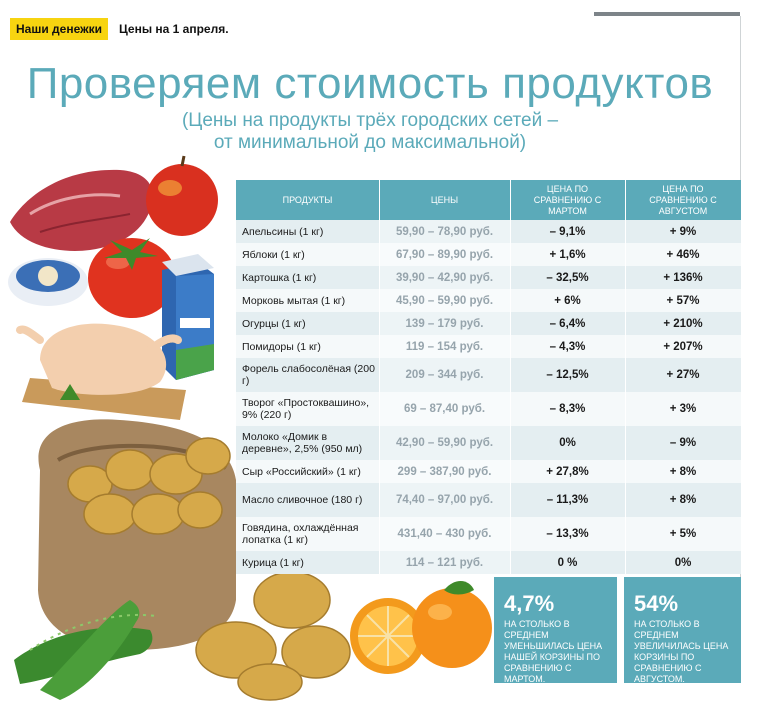 Image resolution: width=761 pixels, height=705 pixels. What do you see at coordinates (683, 231) in the screenshot?
I see `vs-august-cell: + 9%` at bounding box center [683, 231].